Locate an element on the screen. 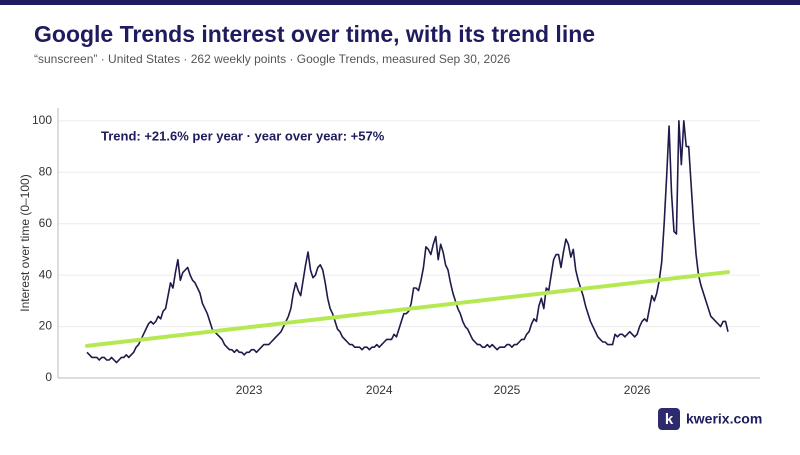  y-tick-label: 60 is located at coordinates (46, 223).